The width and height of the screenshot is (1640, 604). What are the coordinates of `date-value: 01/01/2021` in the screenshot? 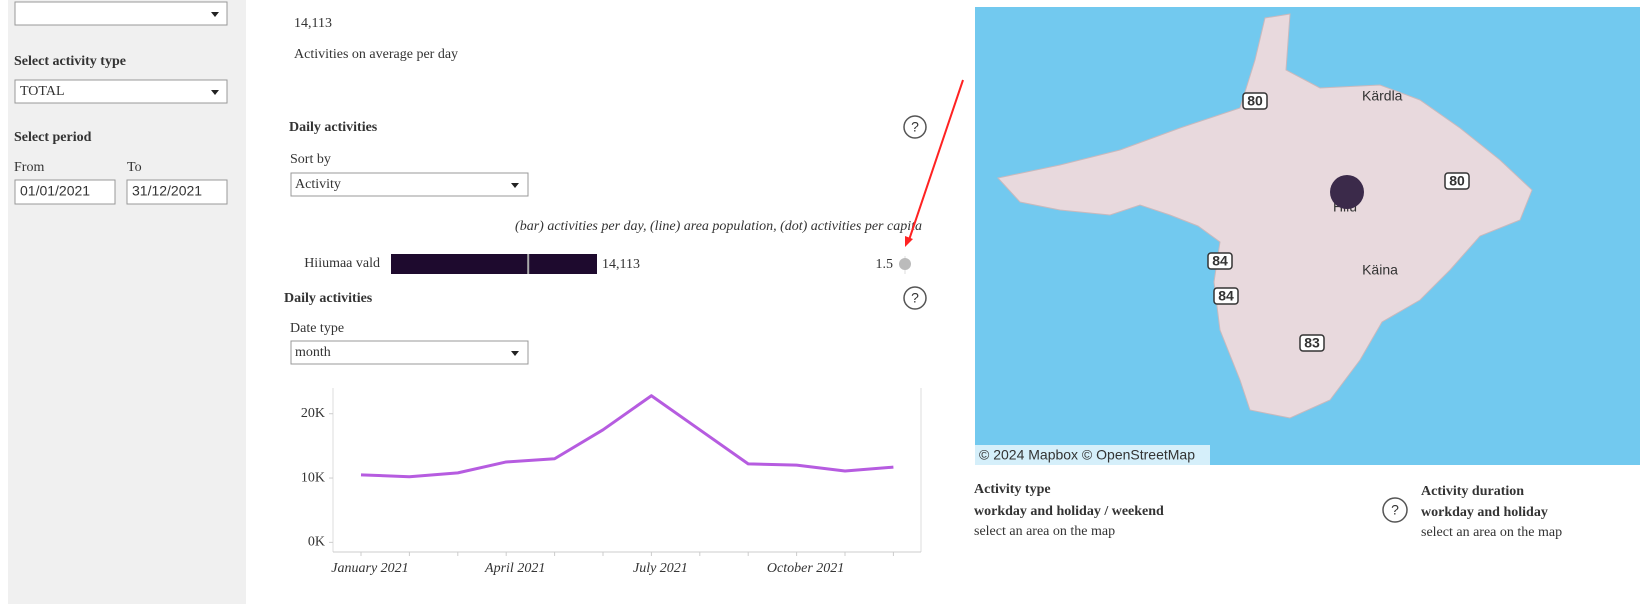 It's located at (55, 191).